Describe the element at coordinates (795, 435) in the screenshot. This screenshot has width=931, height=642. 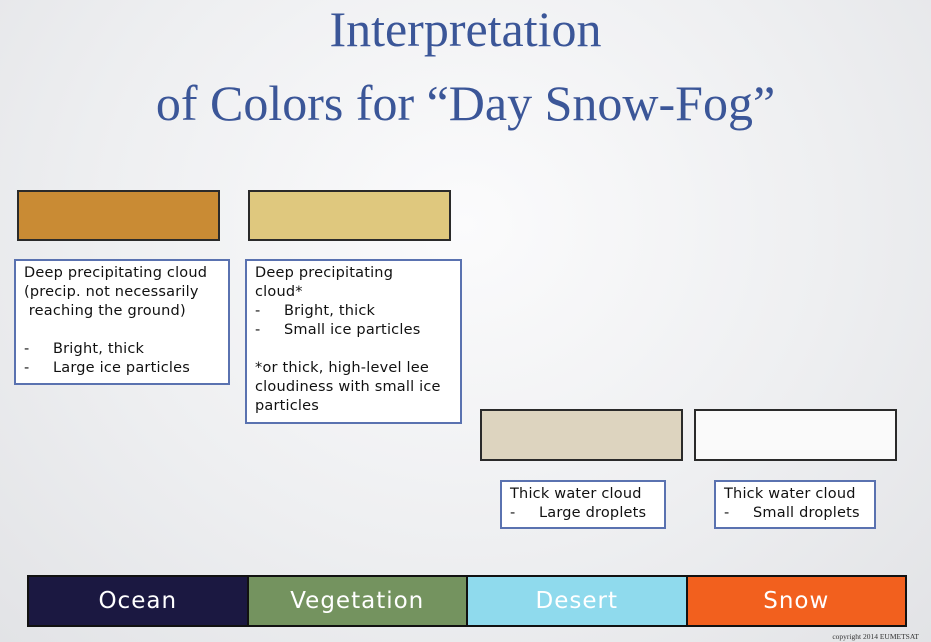
I see `color-swatch-white` at that location.